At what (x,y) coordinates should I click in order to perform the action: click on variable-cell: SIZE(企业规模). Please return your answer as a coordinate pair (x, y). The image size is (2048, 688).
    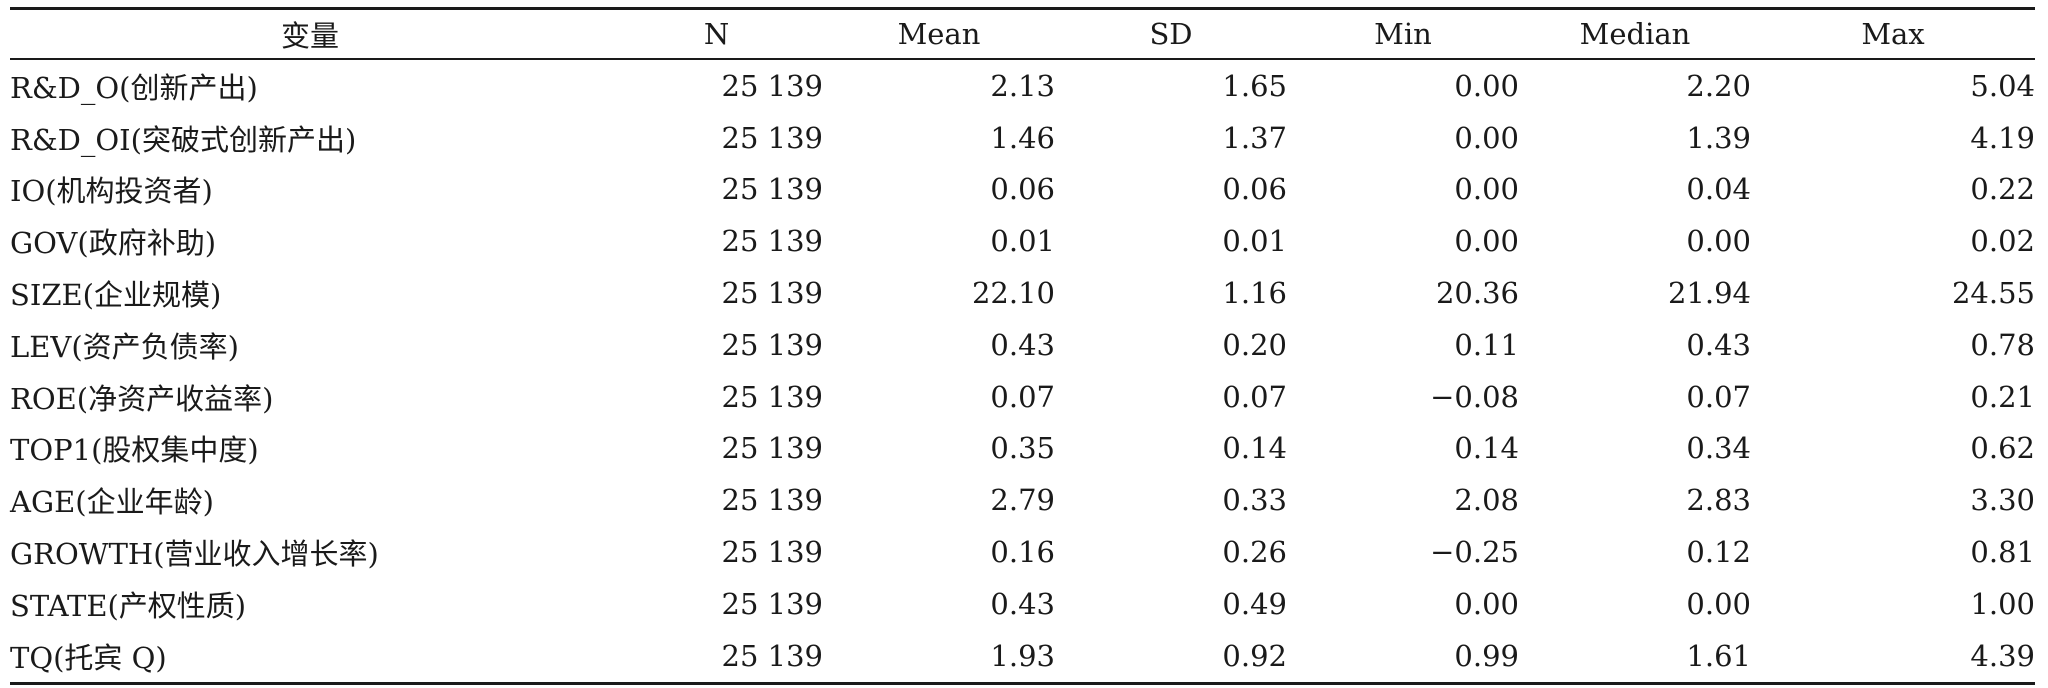
    Looking at the image, I should click on (116, 295).